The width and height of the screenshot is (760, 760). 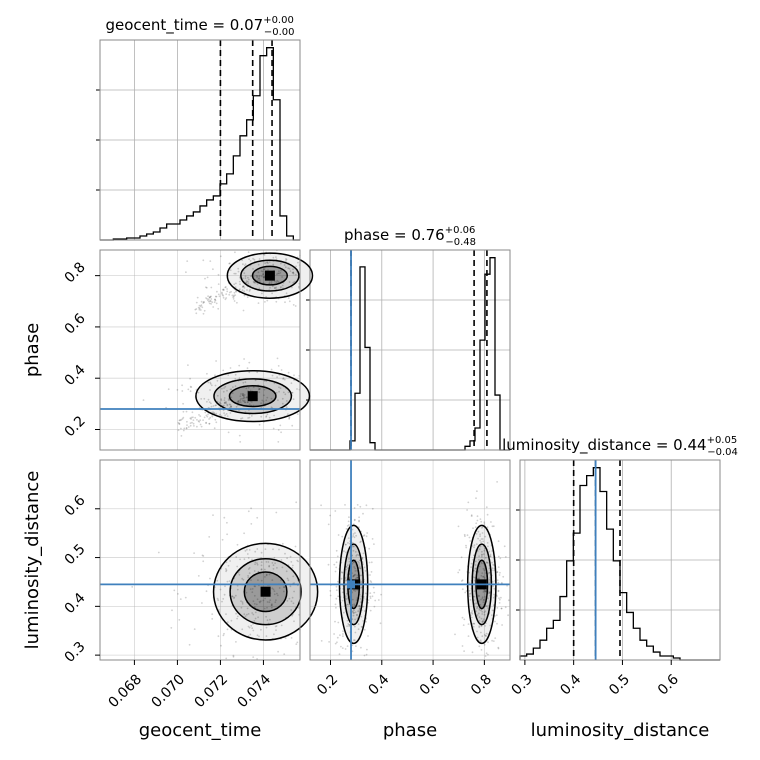 What do you see at coordinates (278, 20) in the screenshot?
I see `title-upper-error: +0.00` at bounding box center [278, 20].